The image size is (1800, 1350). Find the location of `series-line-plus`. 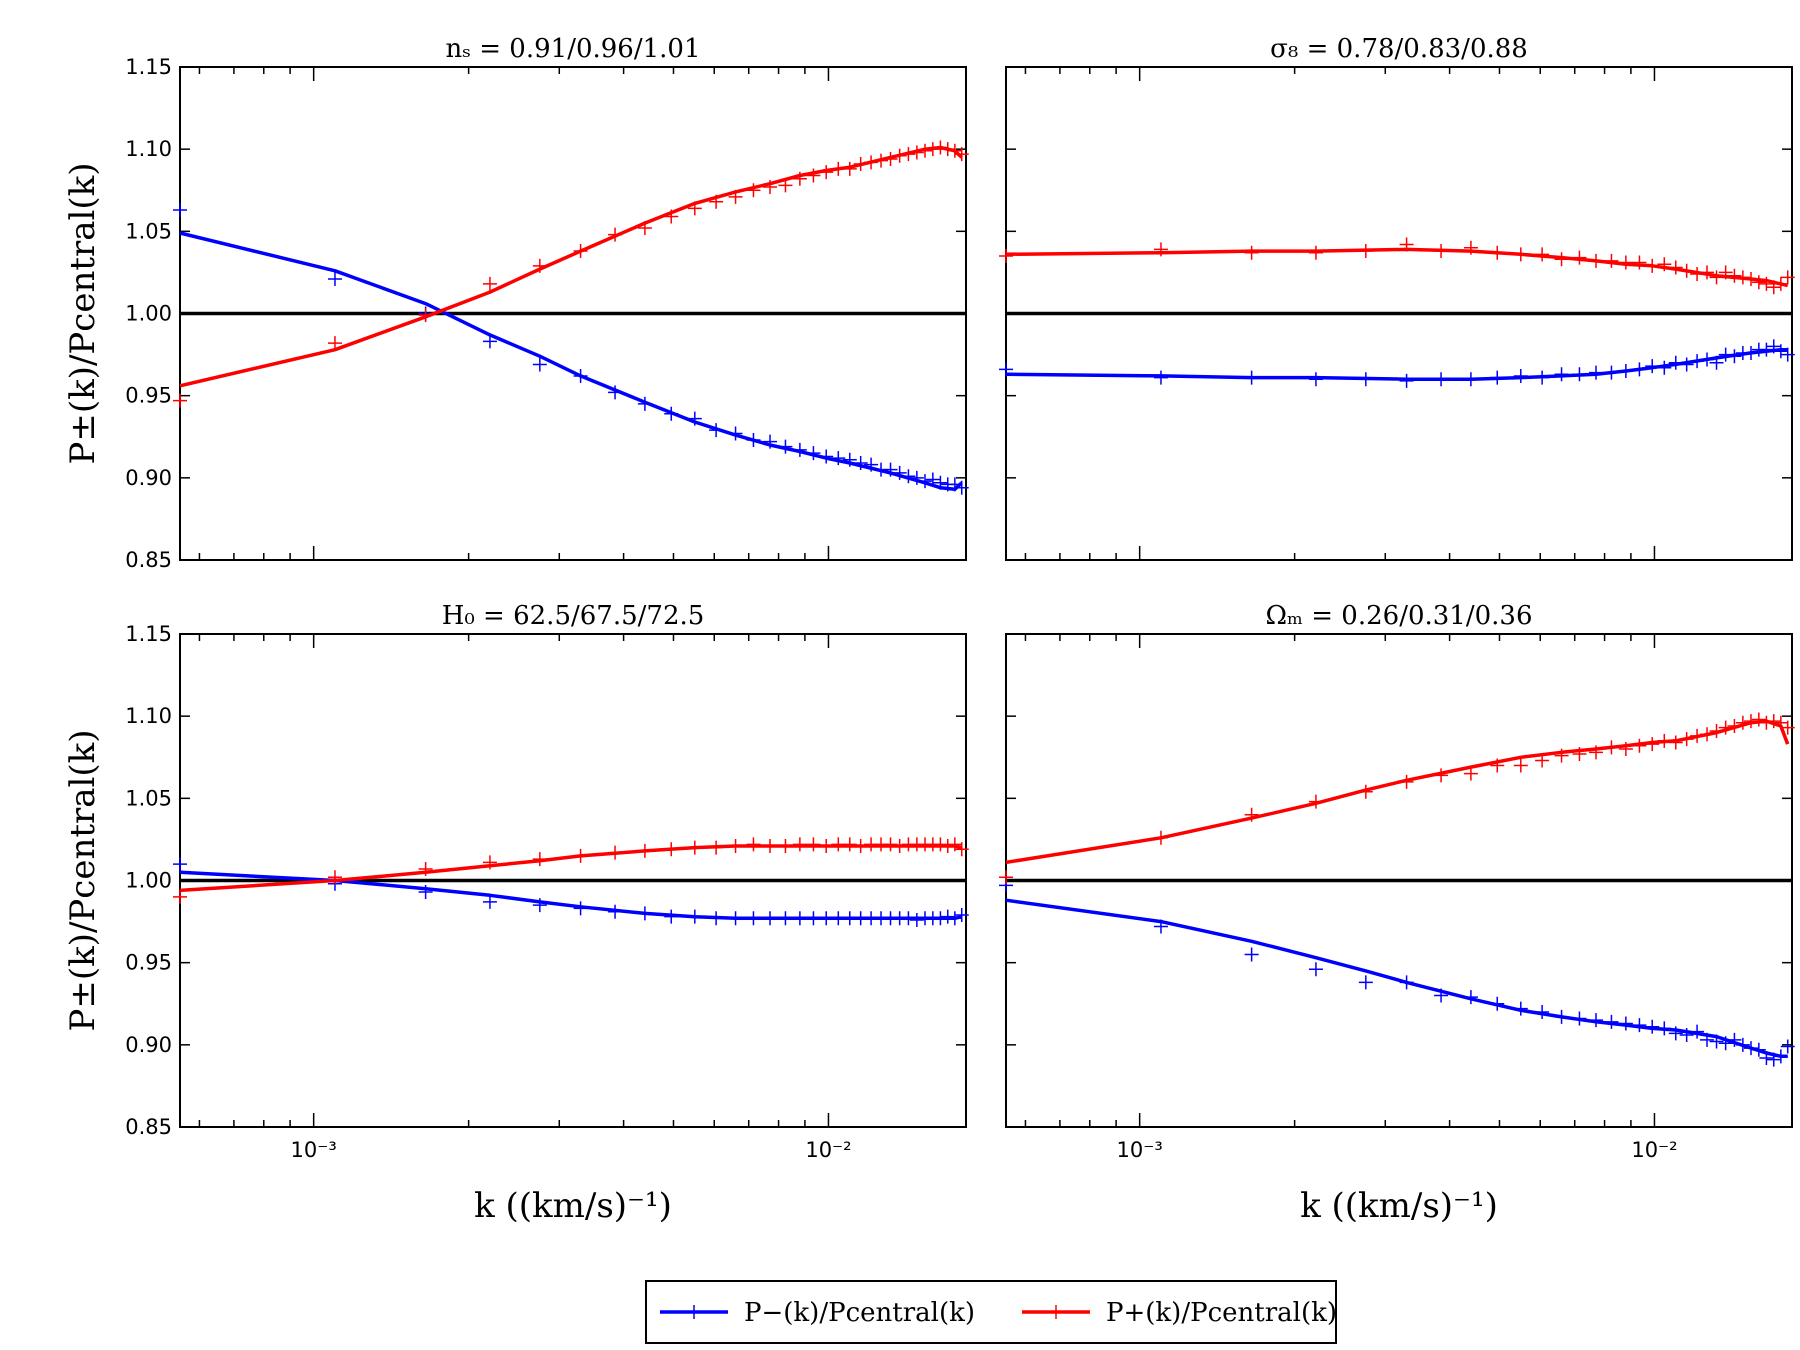

series-line-plus is located at coordinates (571, 266).